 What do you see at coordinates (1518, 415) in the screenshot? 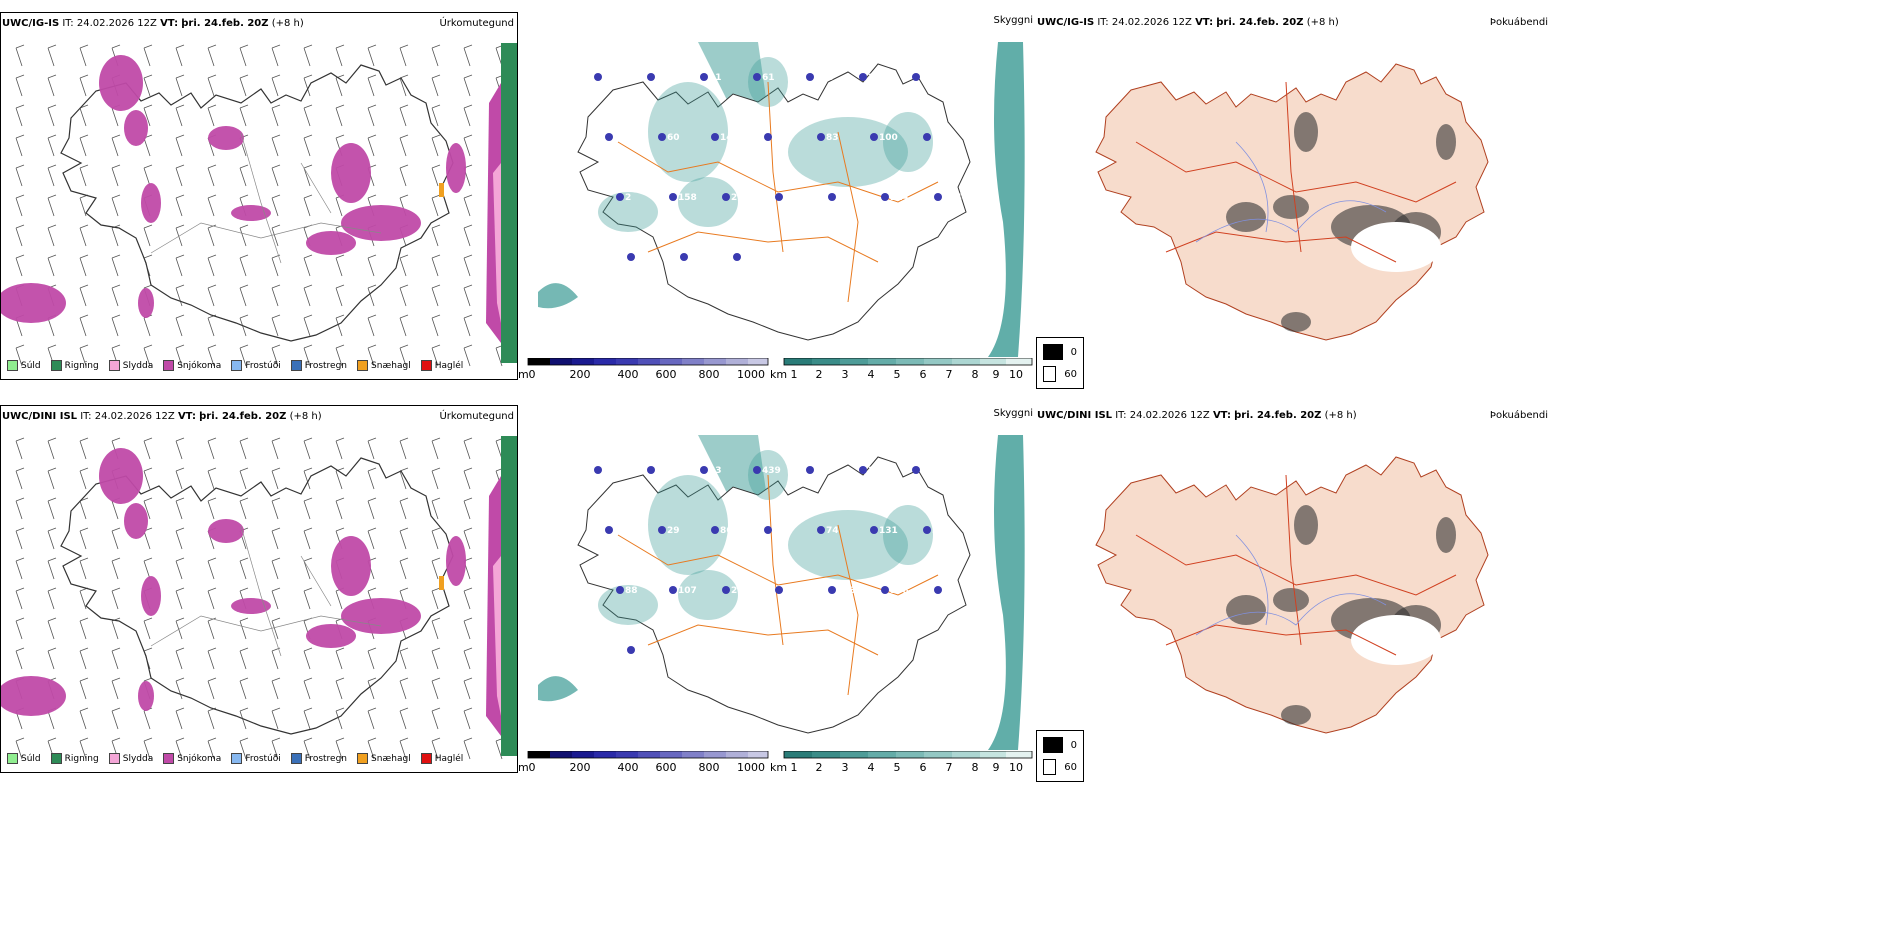
I see `panel-title-fog: Þokuábendi` at bounding box center [1518, 415].